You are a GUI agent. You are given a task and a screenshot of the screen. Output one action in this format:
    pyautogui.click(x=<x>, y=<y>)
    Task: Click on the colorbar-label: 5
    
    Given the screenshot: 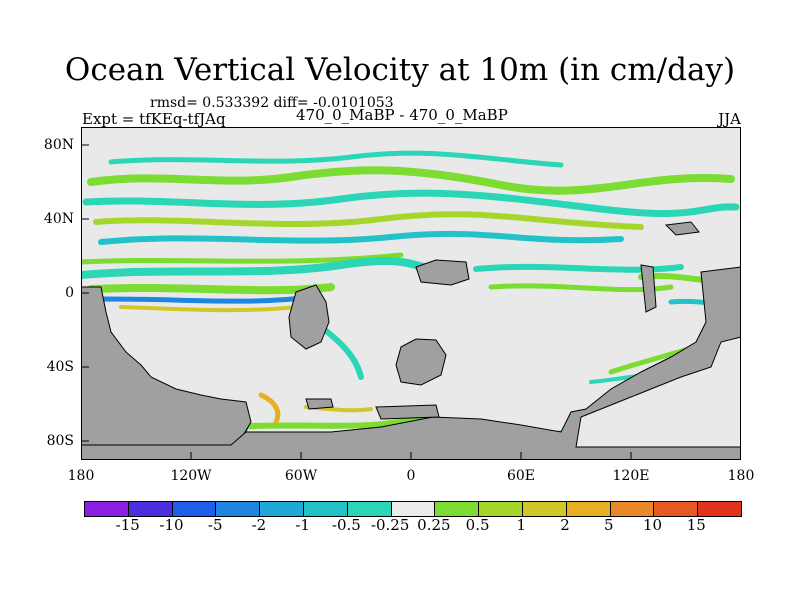 What is the action you would take?
    pyautogui.click(x=609, y=525)
    